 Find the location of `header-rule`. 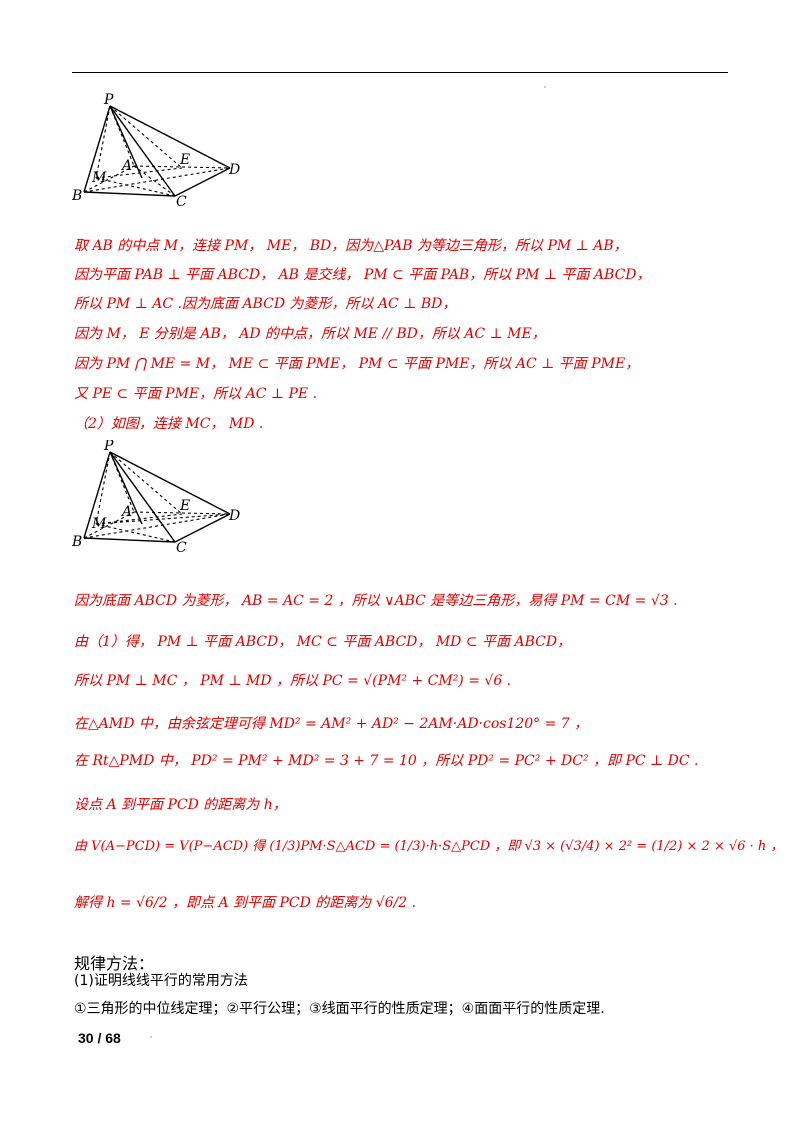

header-rule is located at coordinates (400, 72).